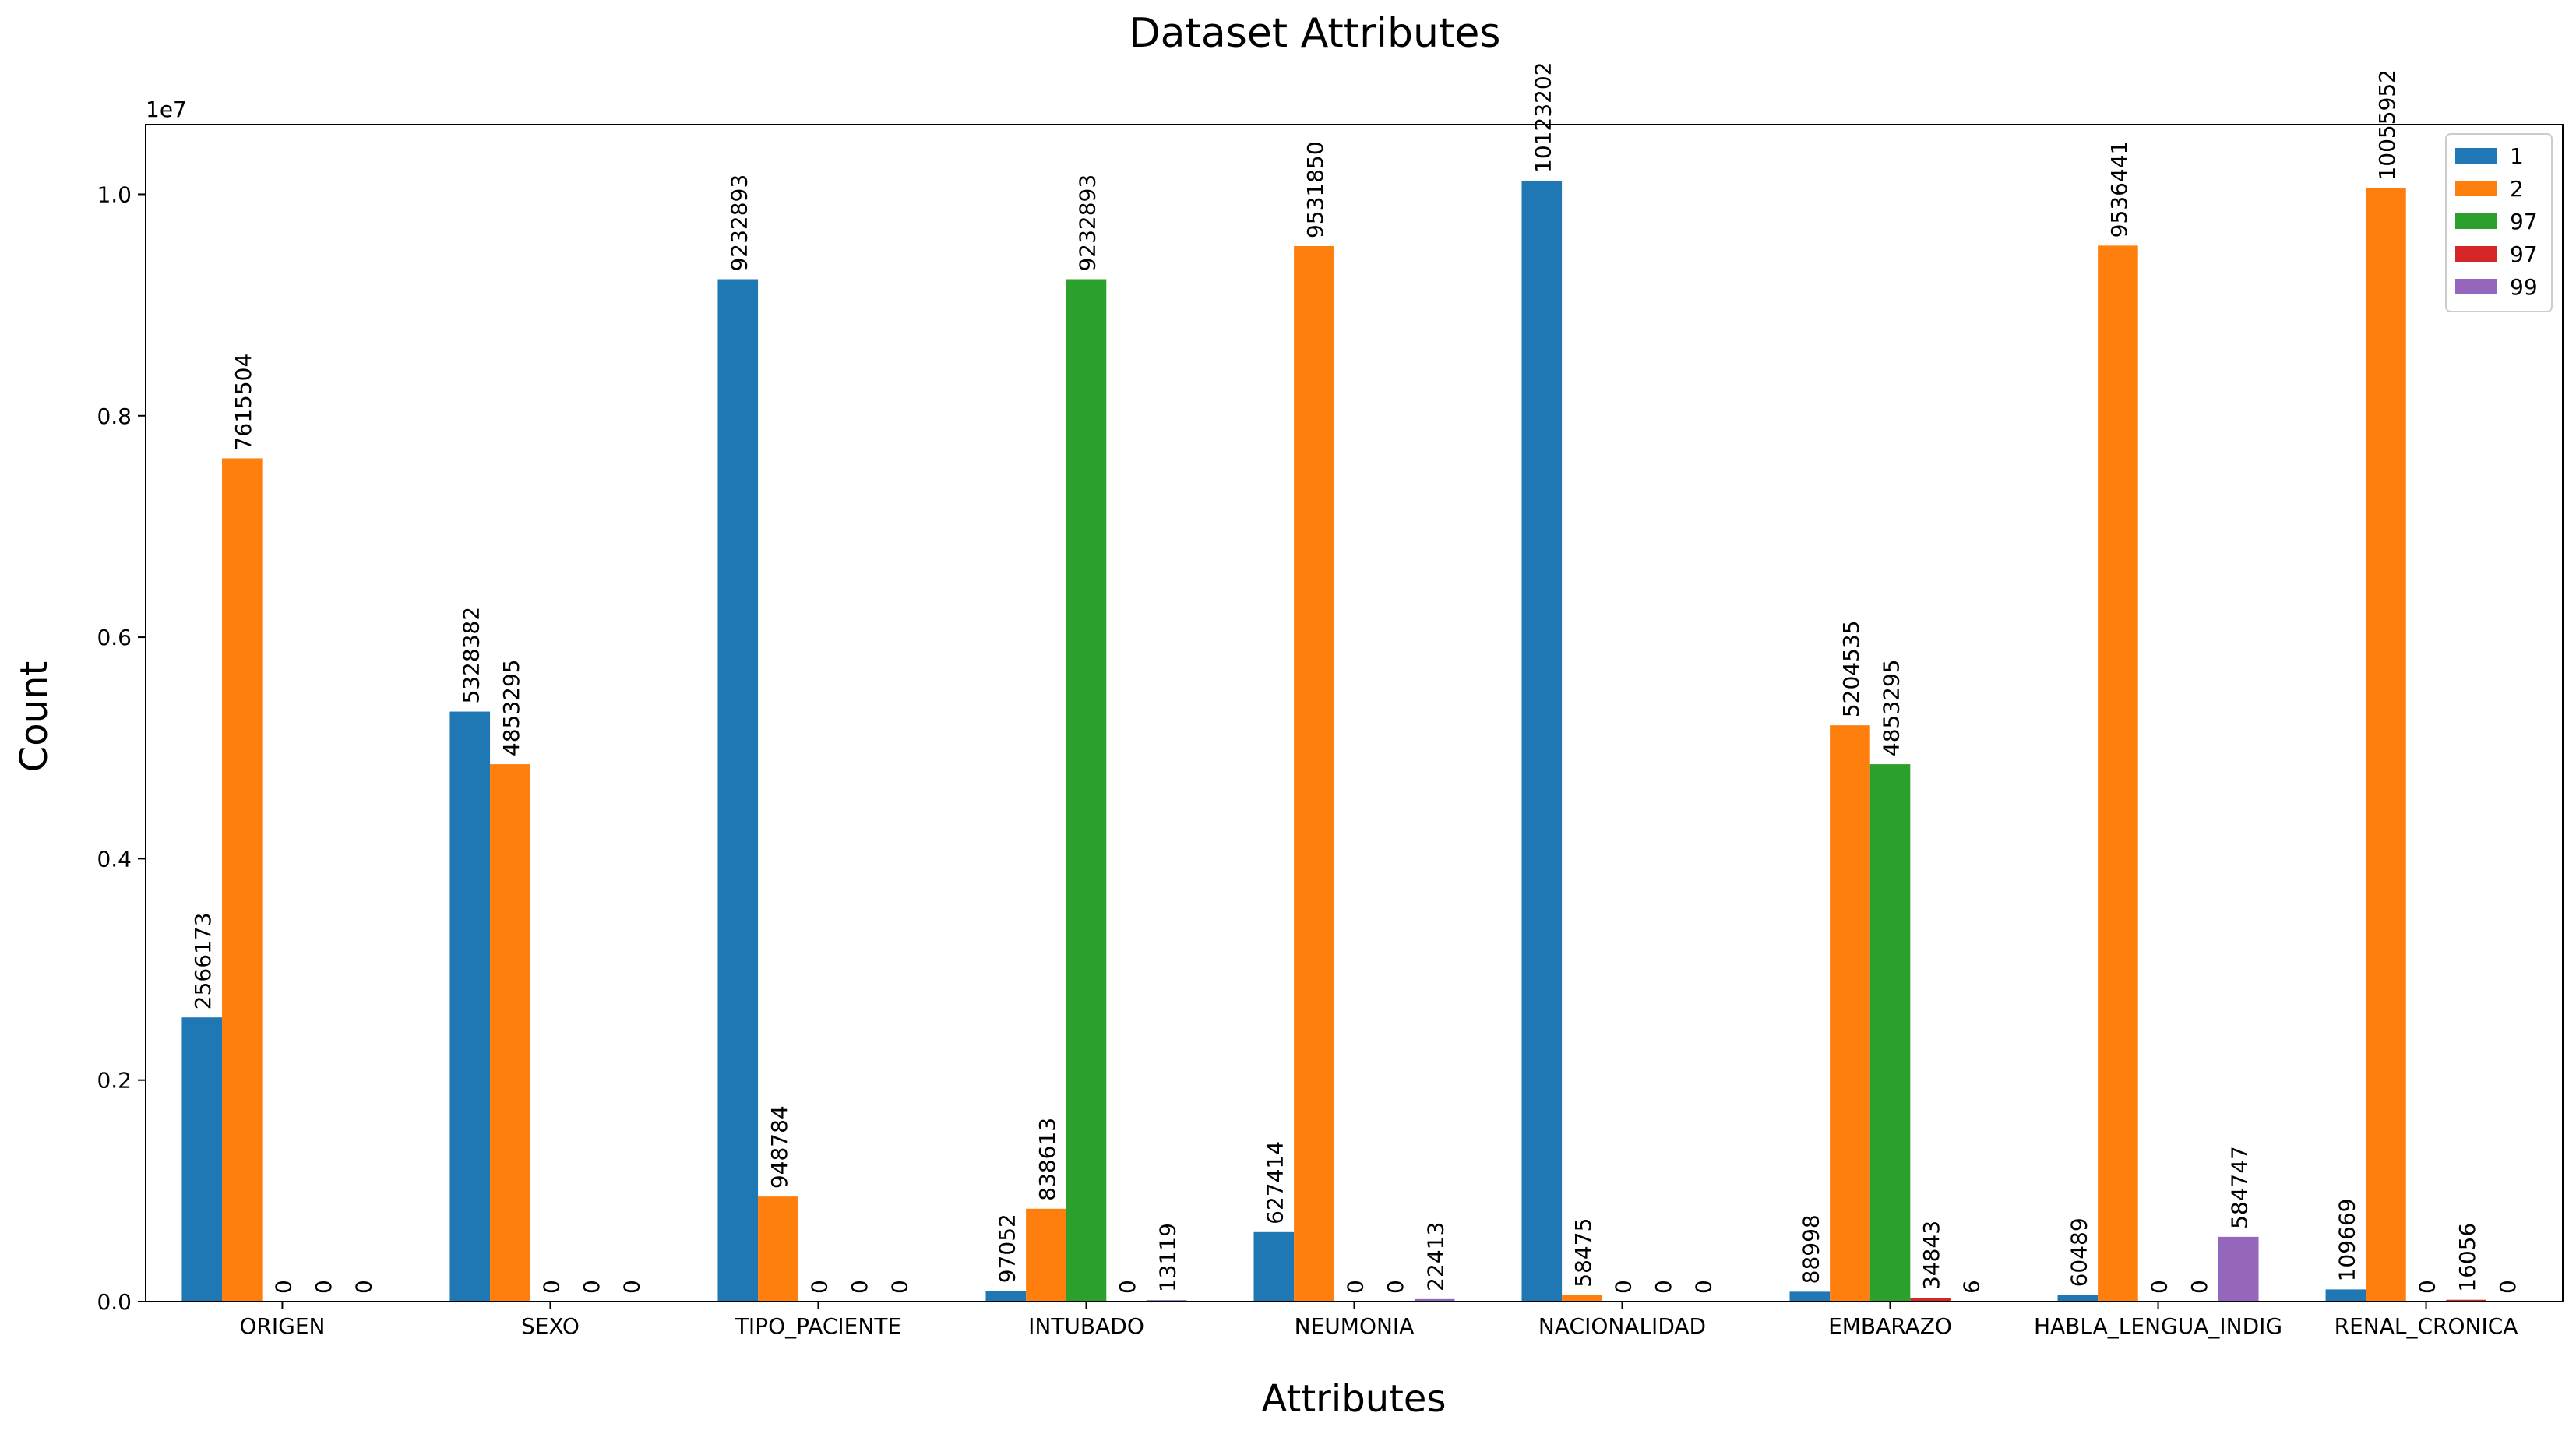 This screenshot has width=2576, height=1434. Describe the element at coordinates (1086, 1326) in the screenshot. I see `x-tick-label: INTUBADO` at that location.